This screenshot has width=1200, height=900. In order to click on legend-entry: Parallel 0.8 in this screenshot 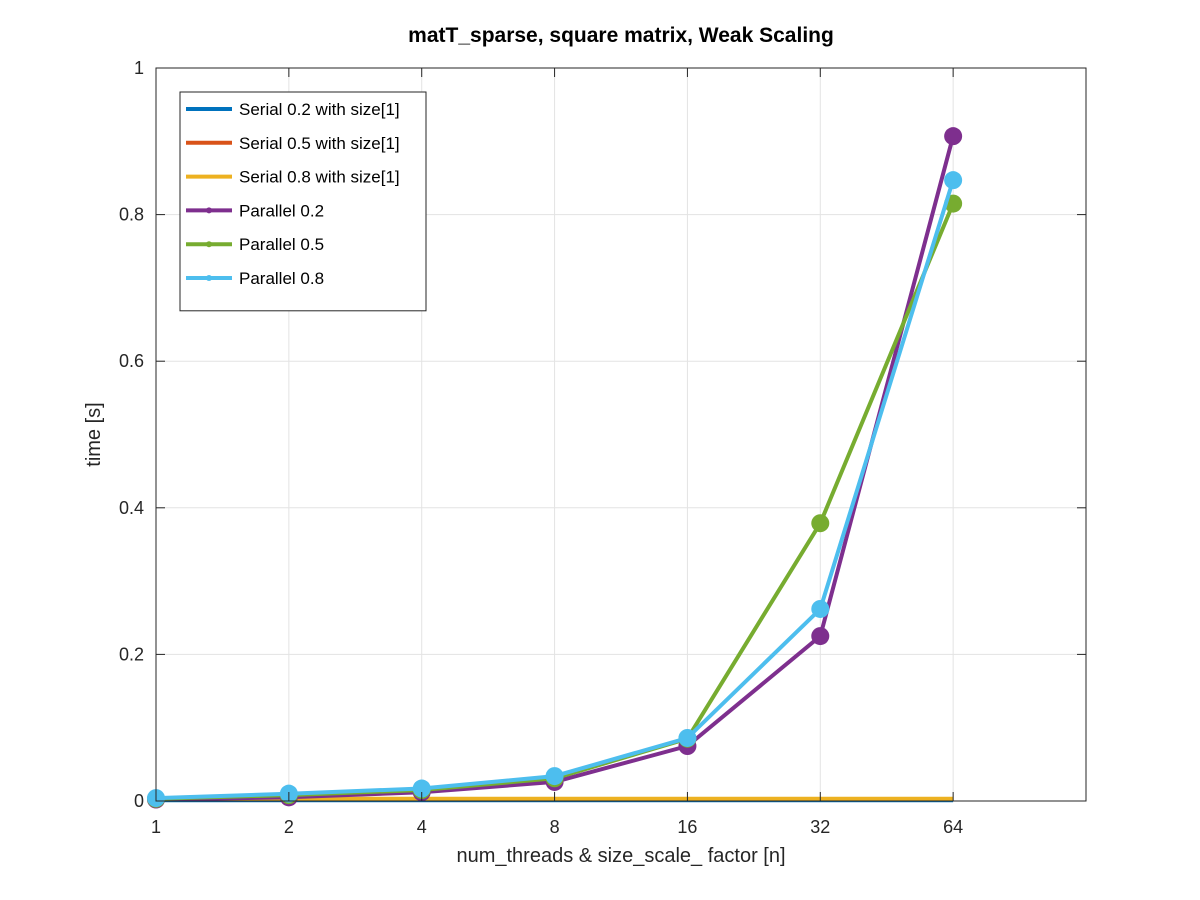, I will do `click(255, 278)`.